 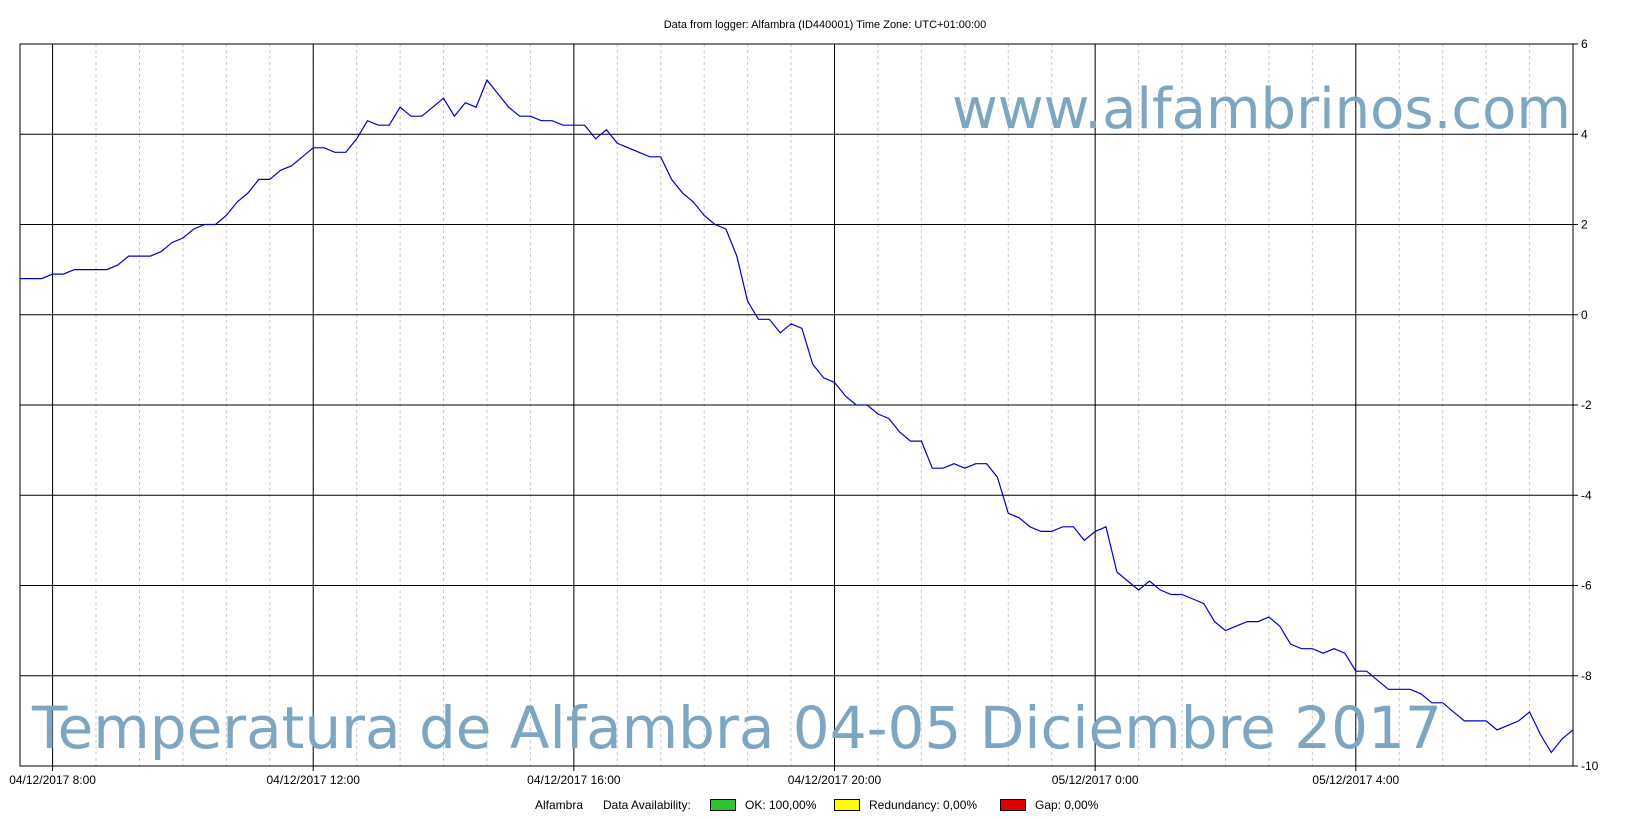 I want to click on y-tick-label: 4, so click(x=1584, y=134).